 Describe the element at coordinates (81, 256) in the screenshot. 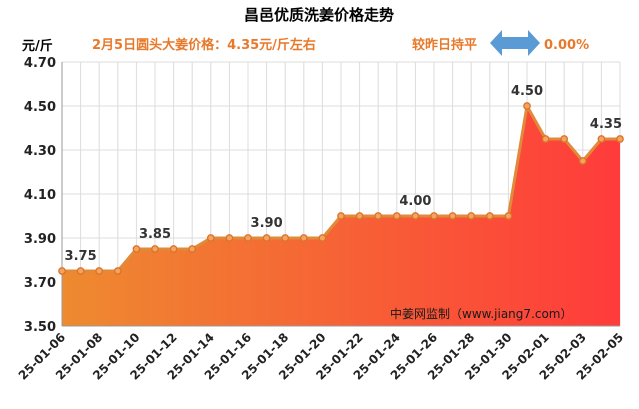

I see `data-label: 3.75` at that location.